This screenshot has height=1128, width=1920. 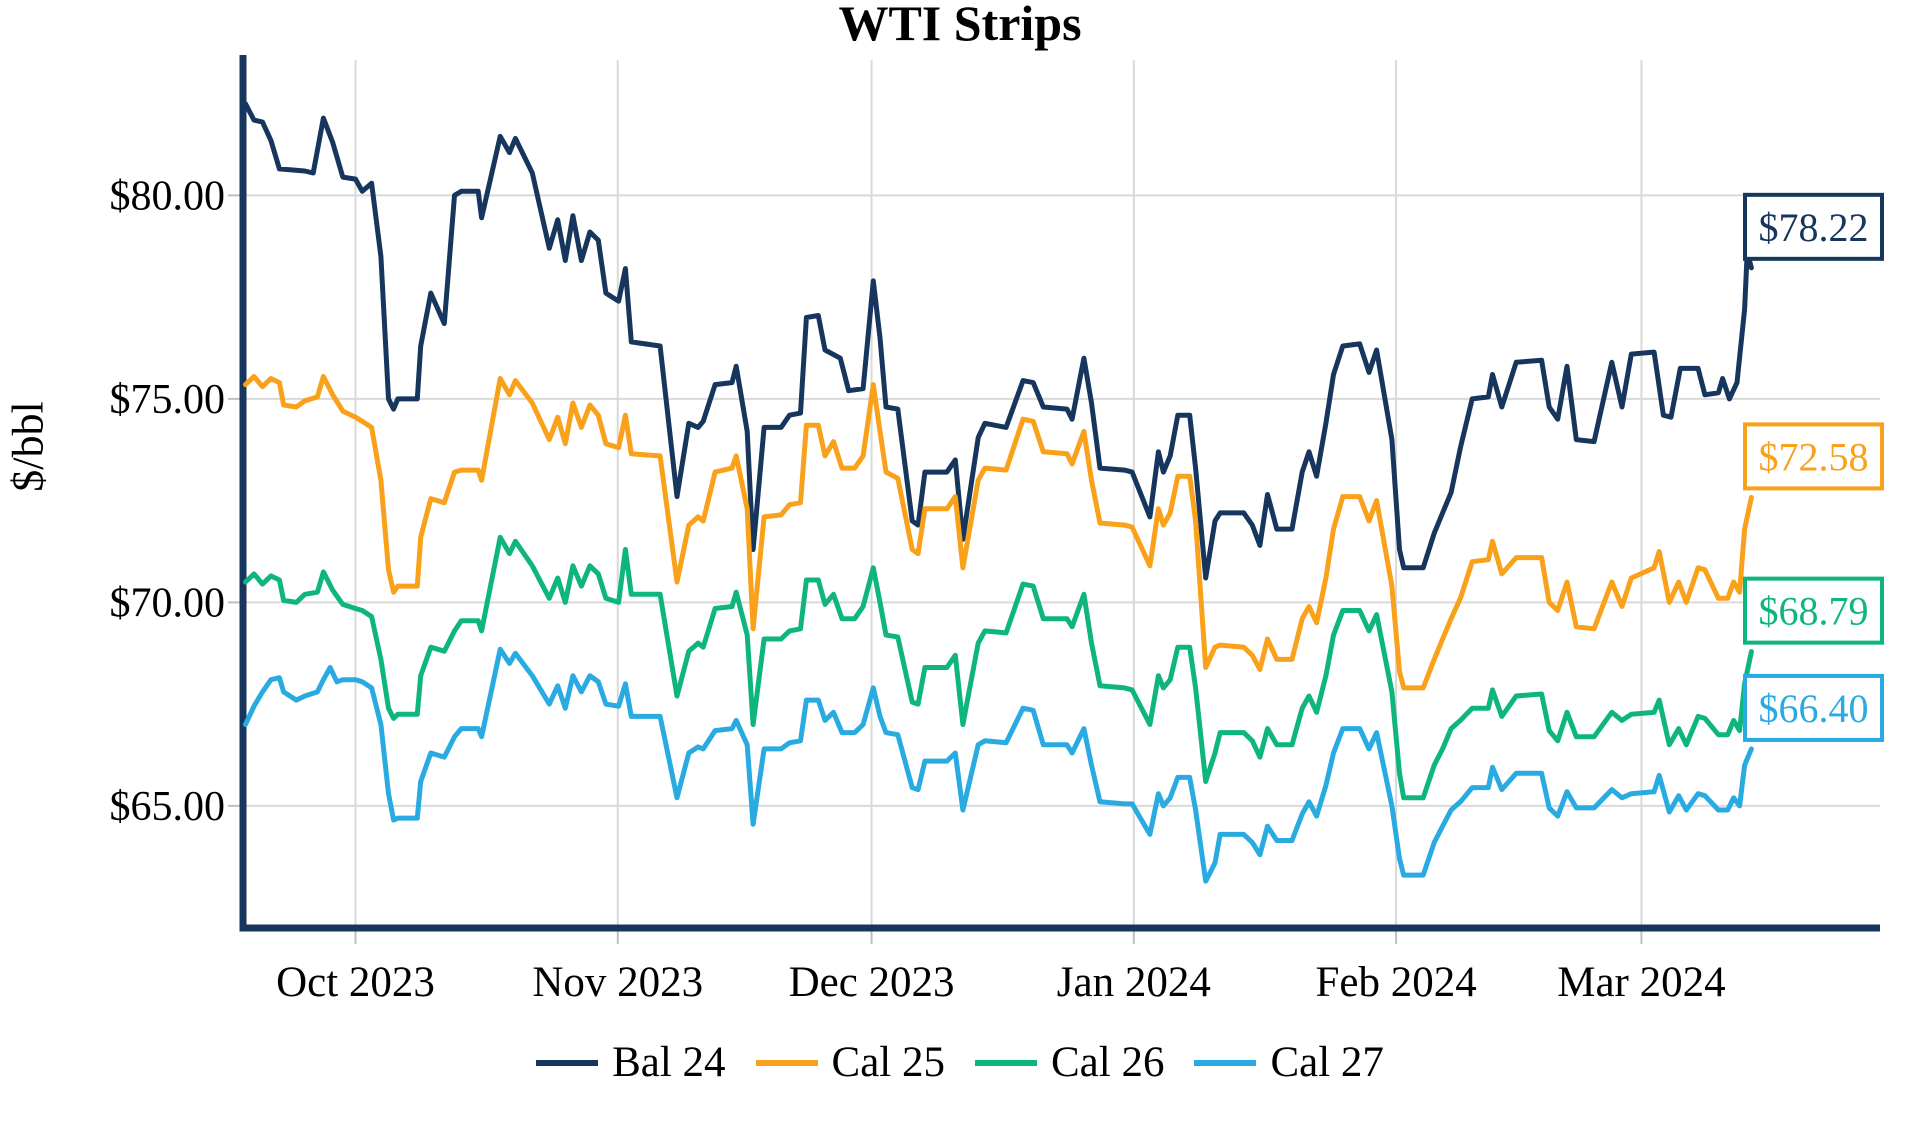 I want to click on legend-item-cal-25: Cal 25, so click(x=850, y=1062).